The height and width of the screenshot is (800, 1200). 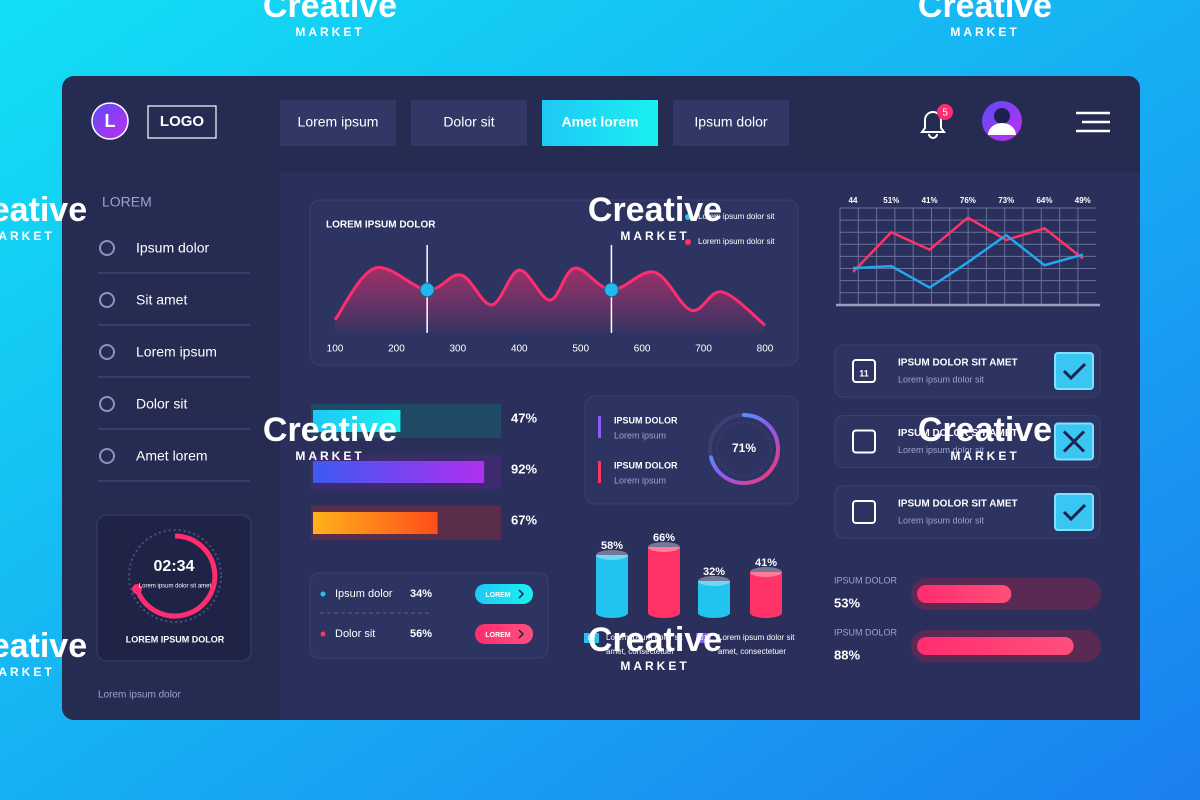 What do you see at coordinates (646, 420) in the screenshot?
I see `item-title: IPSUM DOLOR` at bounding box center [646, 420].